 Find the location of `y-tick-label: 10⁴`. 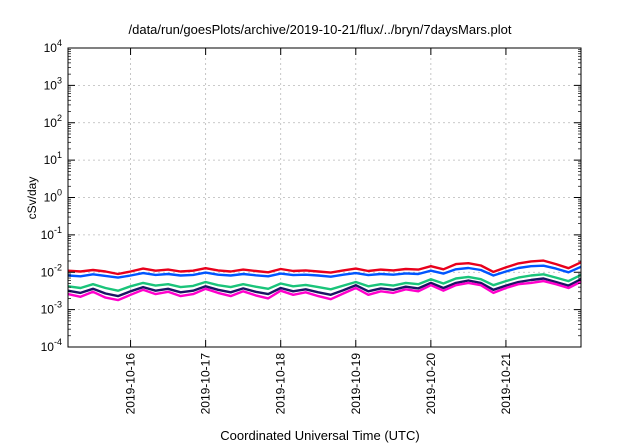

y-tick-label: 10⁴ is located at coordinates (53, 46).